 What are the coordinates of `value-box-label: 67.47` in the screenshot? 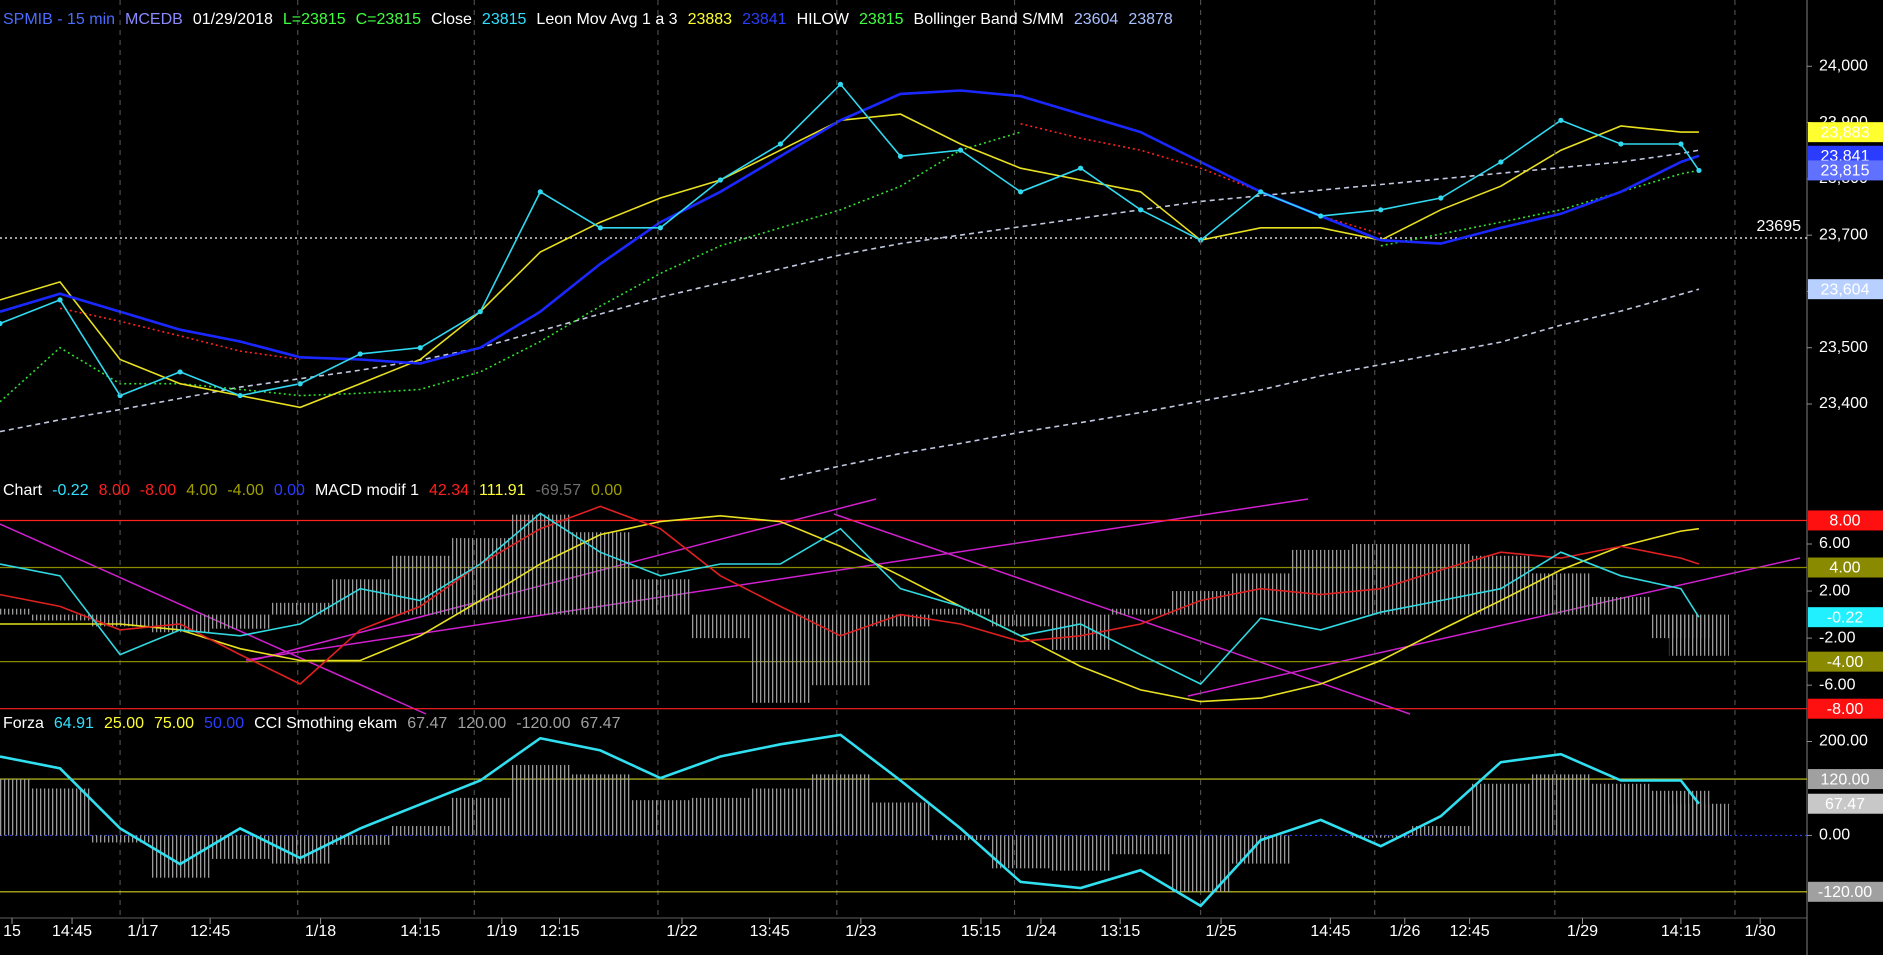 It's located at (1845, 804).